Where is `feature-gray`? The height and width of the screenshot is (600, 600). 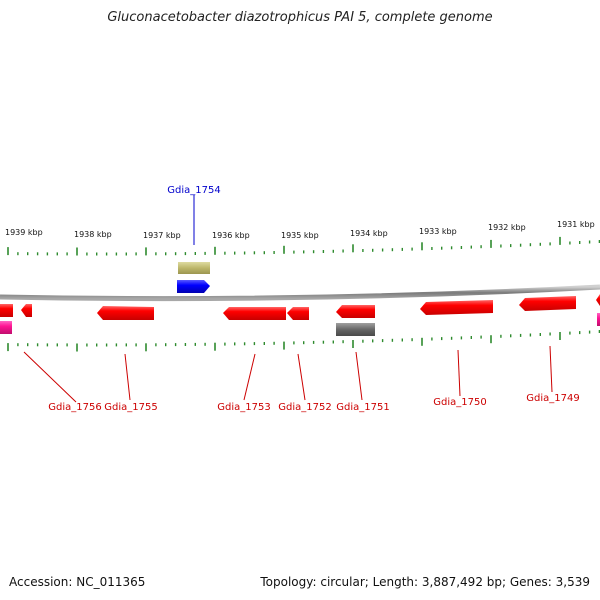
feature-gray is located at coordinates (355, 329).